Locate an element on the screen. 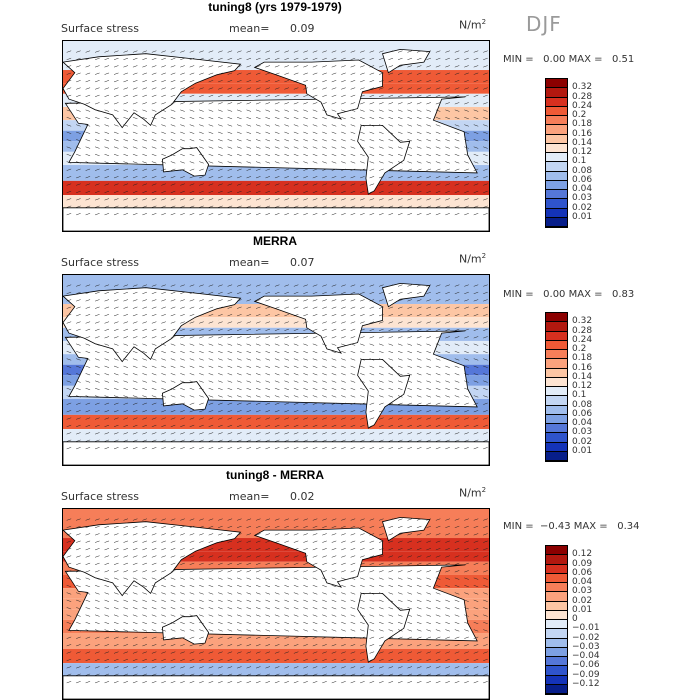 The image size is (700, 700). panel-3-variable-label: Surface stress is located at coordinates (100, 496).